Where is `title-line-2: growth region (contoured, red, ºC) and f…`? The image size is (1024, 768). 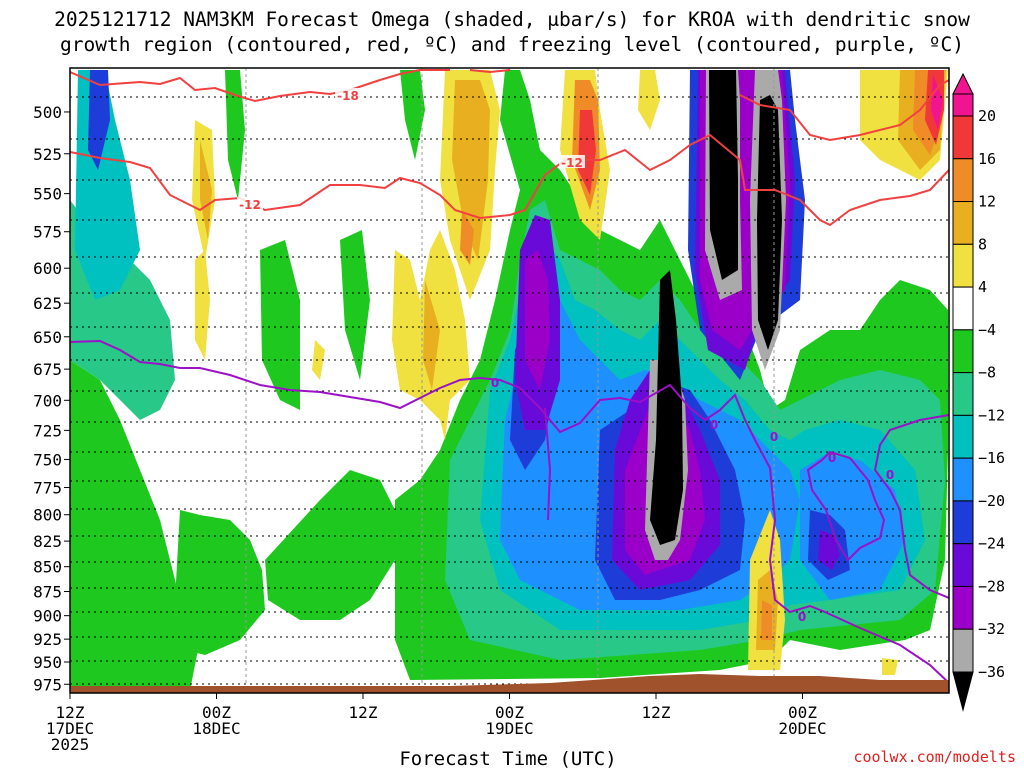
title-line-2: growth region (contoured, red, ºC) and f… is located at coordinates (512, 44).